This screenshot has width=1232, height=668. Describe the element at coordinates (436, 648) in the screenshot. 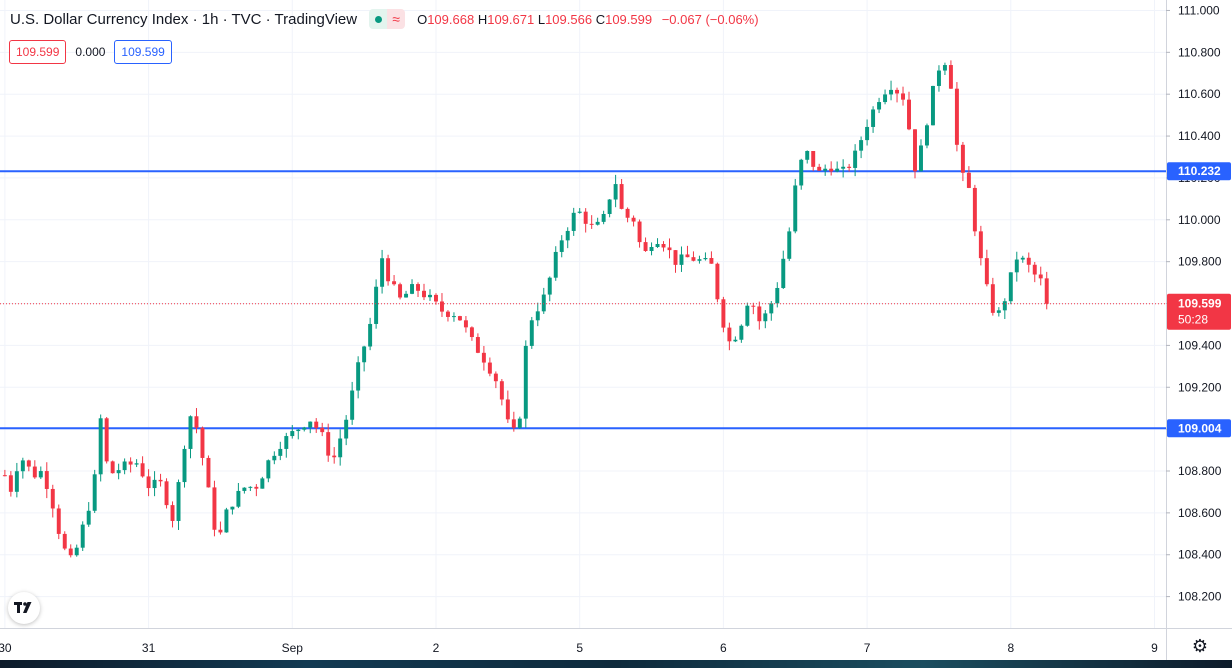

I see `time-tick-label: 2` at that location.